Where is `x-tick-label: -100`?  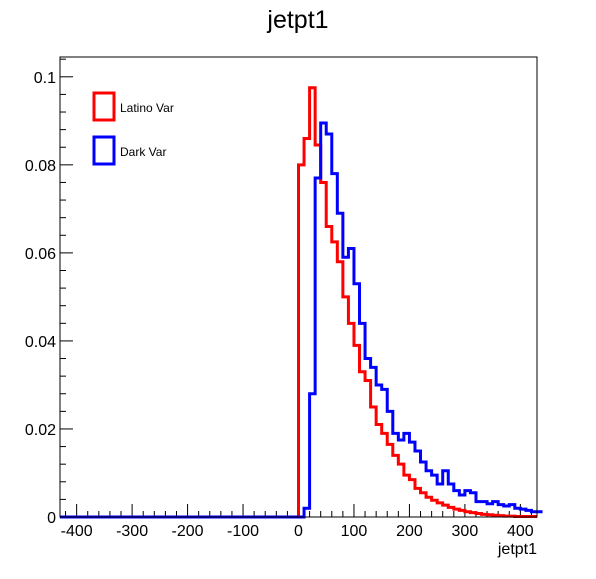 x-tick-label: -100 is located at coordinates (243, 531).